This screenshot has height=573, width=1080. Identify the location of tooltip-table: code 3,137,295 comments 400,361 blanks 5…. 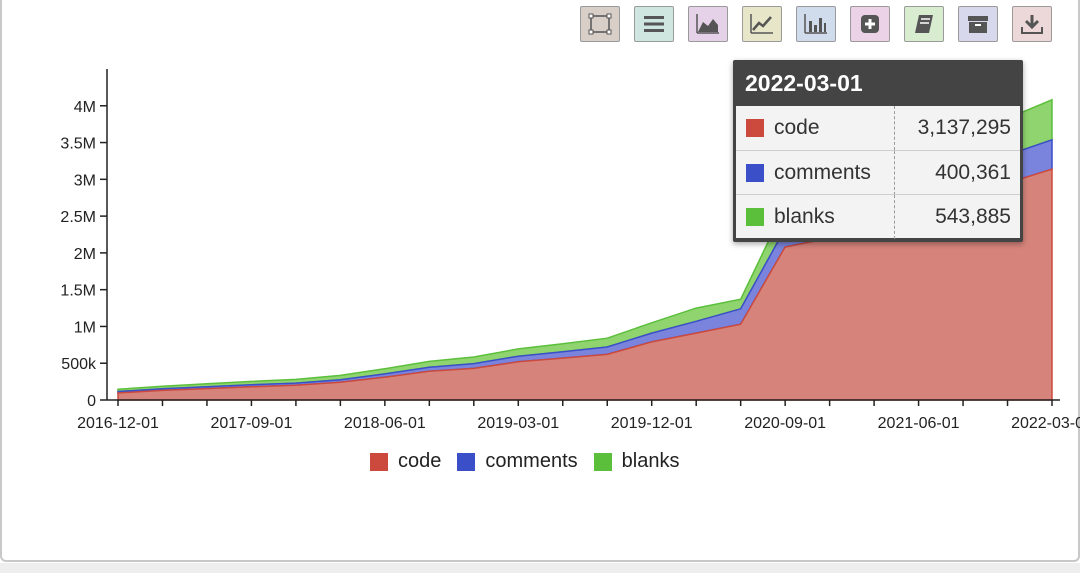
(878, 172).